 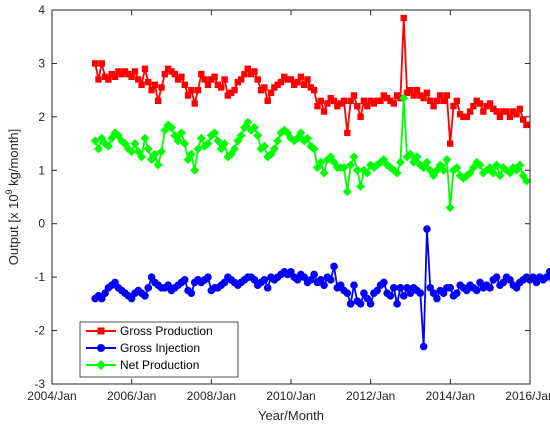 What do you see at coordinates (370, 396) in the screenshot?
I see `x-tick-label: 2012/Jan` at bounding box center [370, 396].